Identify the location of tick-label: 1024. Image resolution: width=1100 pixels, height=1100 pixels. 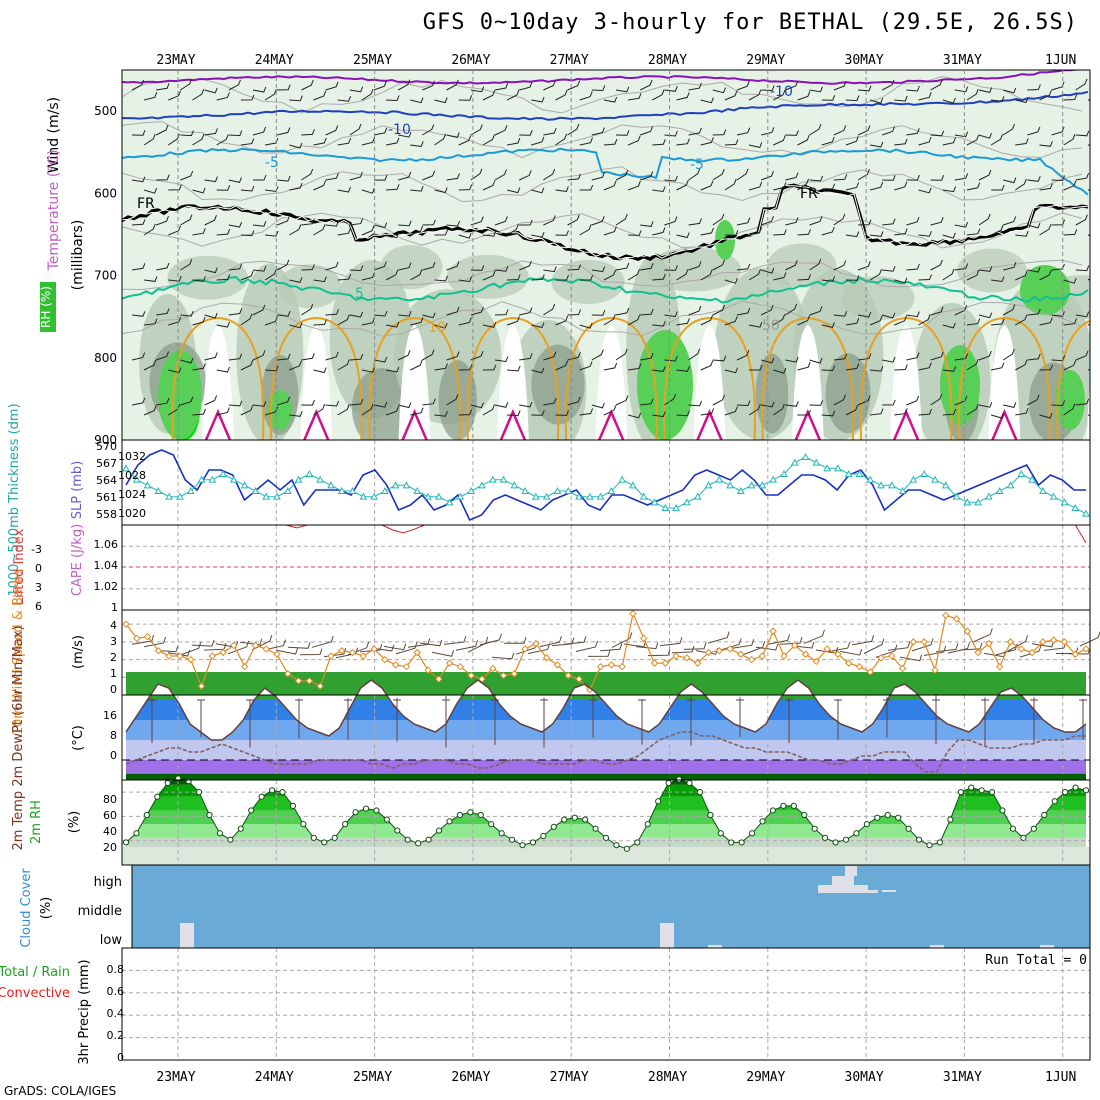
(132, 494).